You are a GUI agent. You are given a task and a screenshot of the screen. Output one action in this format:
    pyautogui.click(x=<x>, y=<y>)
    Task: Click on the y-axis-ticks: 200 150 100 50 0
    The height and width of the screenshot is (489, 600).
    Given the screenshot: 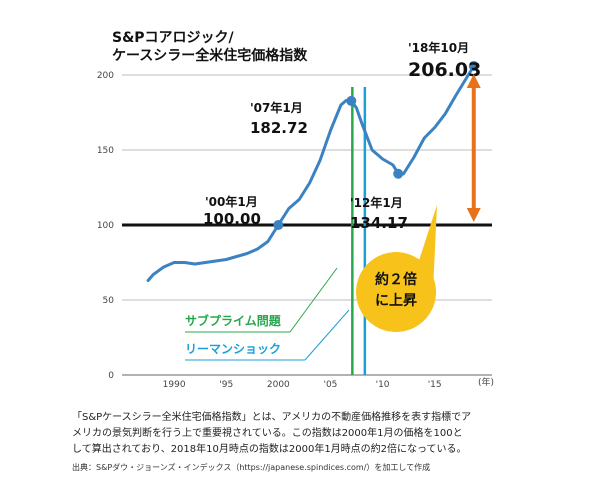 What is the action you would take?
    pyautogui.click(x=105, y=226)
    